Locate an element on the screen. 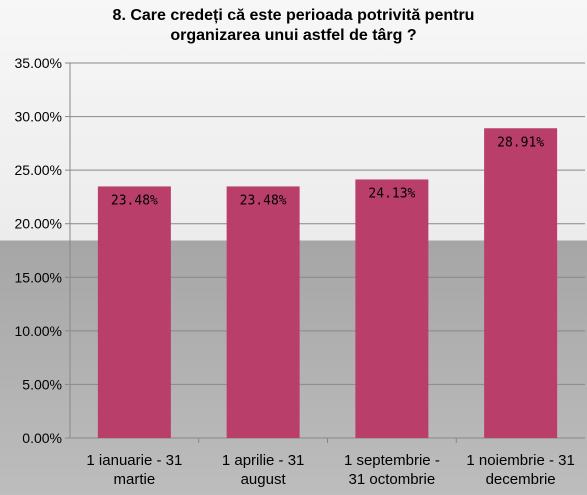 This screenshot has height=495, width=587. y-tick-label: 0.00% is located at coordinates (42, 438).